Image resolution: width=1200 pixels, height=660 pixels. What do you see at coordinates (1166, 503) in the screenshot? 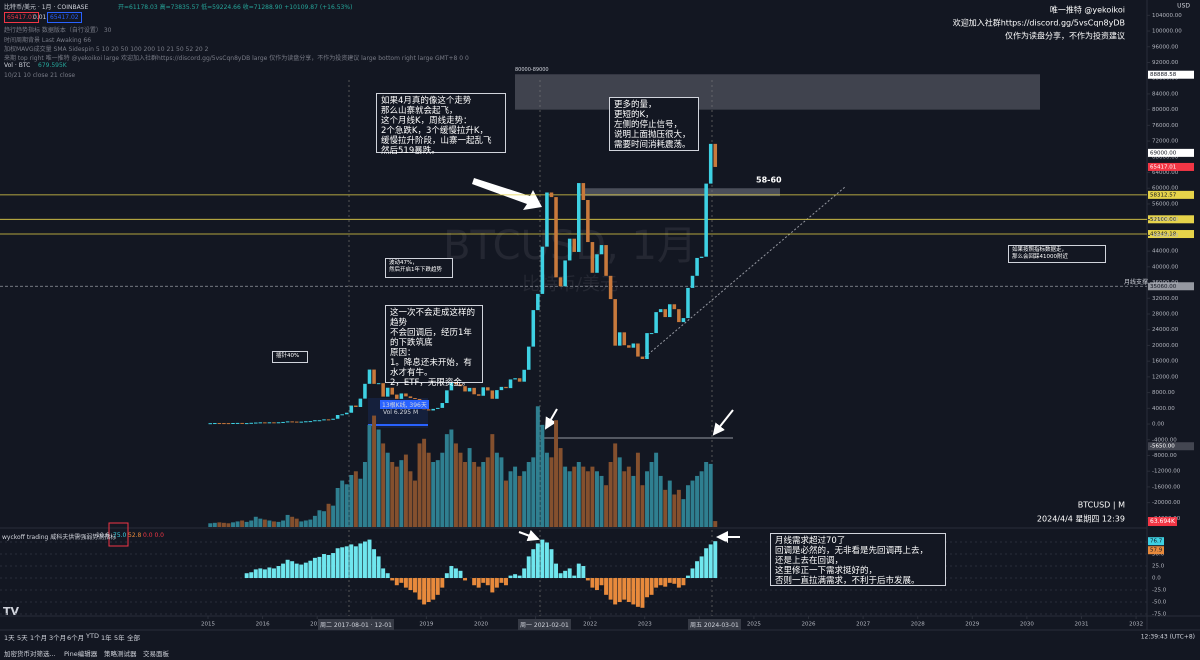
I see `y-tick-label: -20000.00` at bounding box center [1166, 503].